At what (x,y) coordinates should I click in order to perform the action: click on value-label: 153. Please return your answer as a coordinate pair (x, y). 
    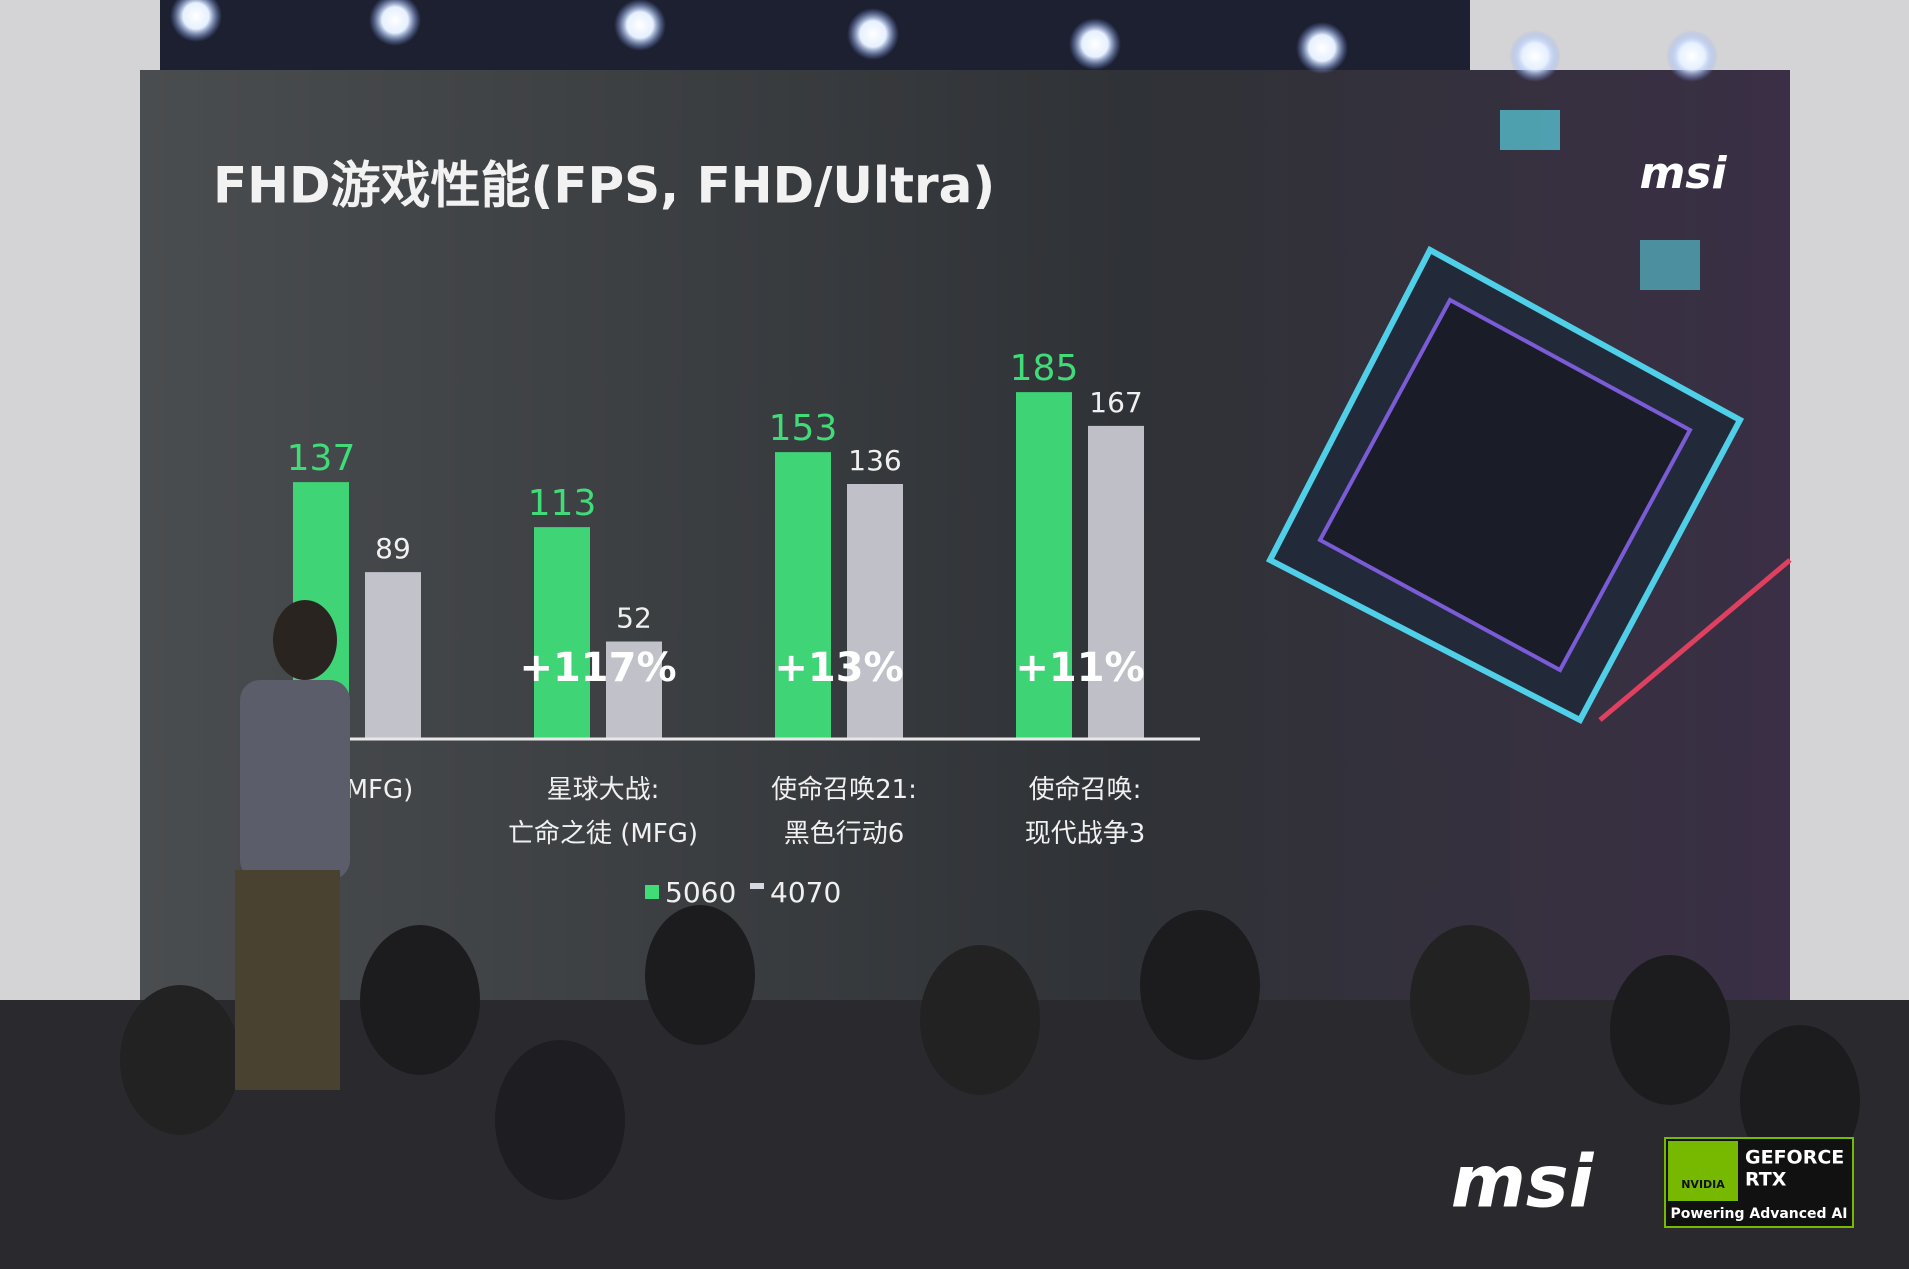
    Looking at the image, I should click on (803, 428).